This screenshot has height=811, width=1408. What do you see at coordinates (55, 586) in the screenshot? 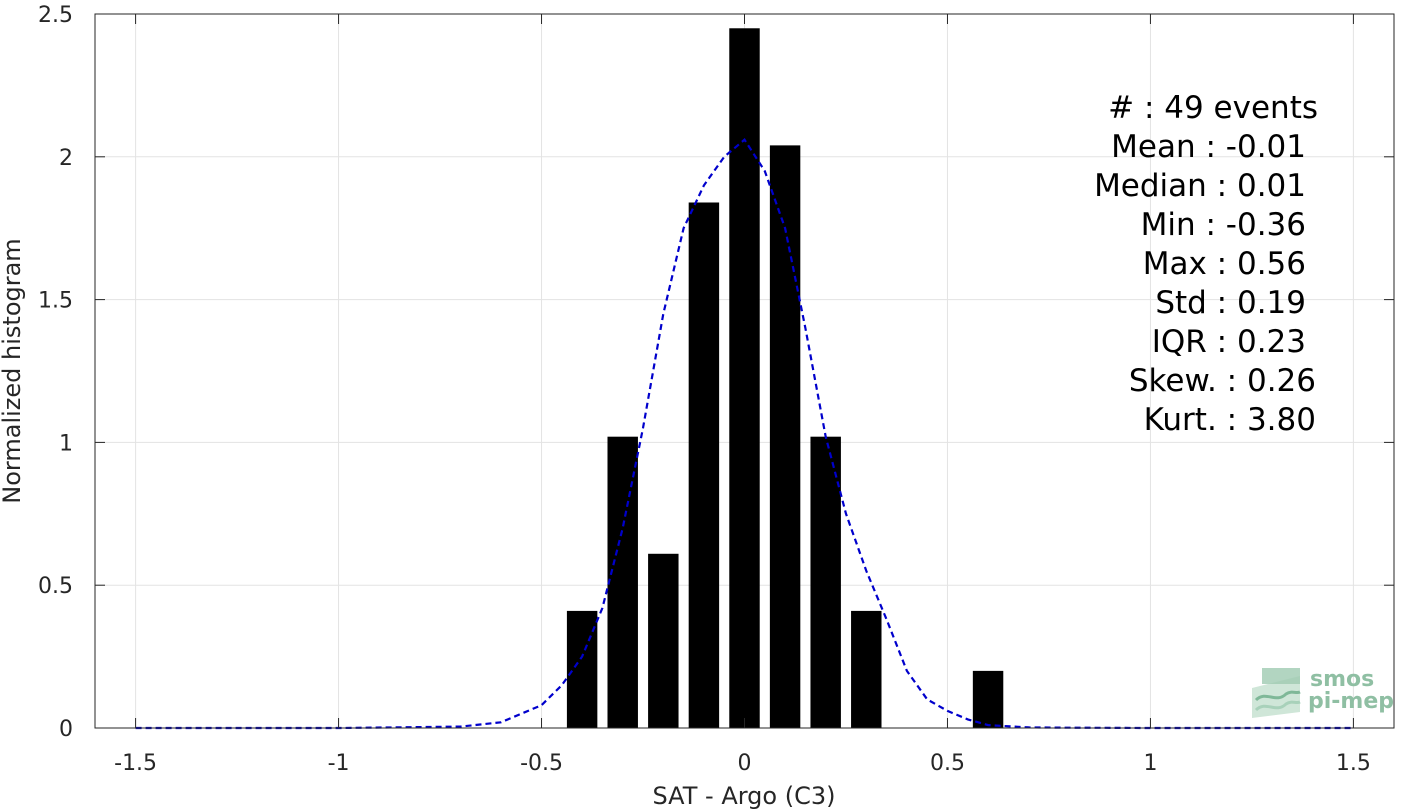
I see `y-tick-label: 0.5` at bounding box center [55, 586].